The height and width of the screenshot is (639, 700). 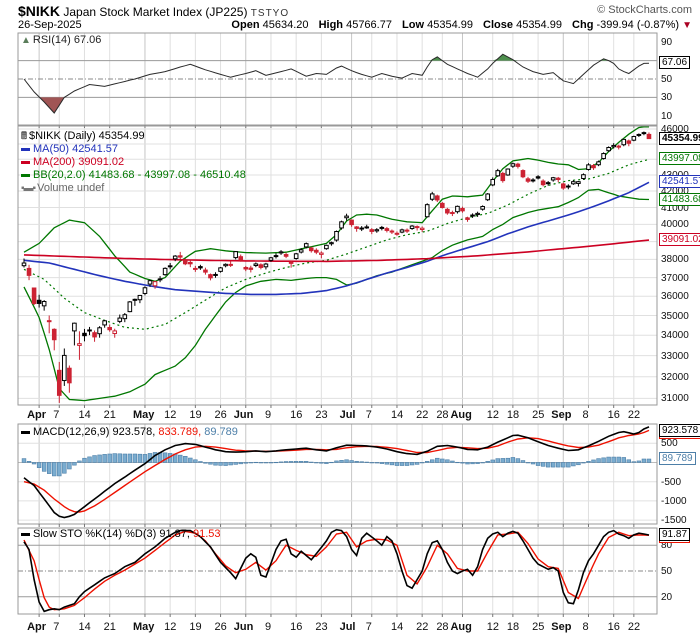 I want to click on stockcharts-credit: © StockCharts.com, so click(x=644, y=10).